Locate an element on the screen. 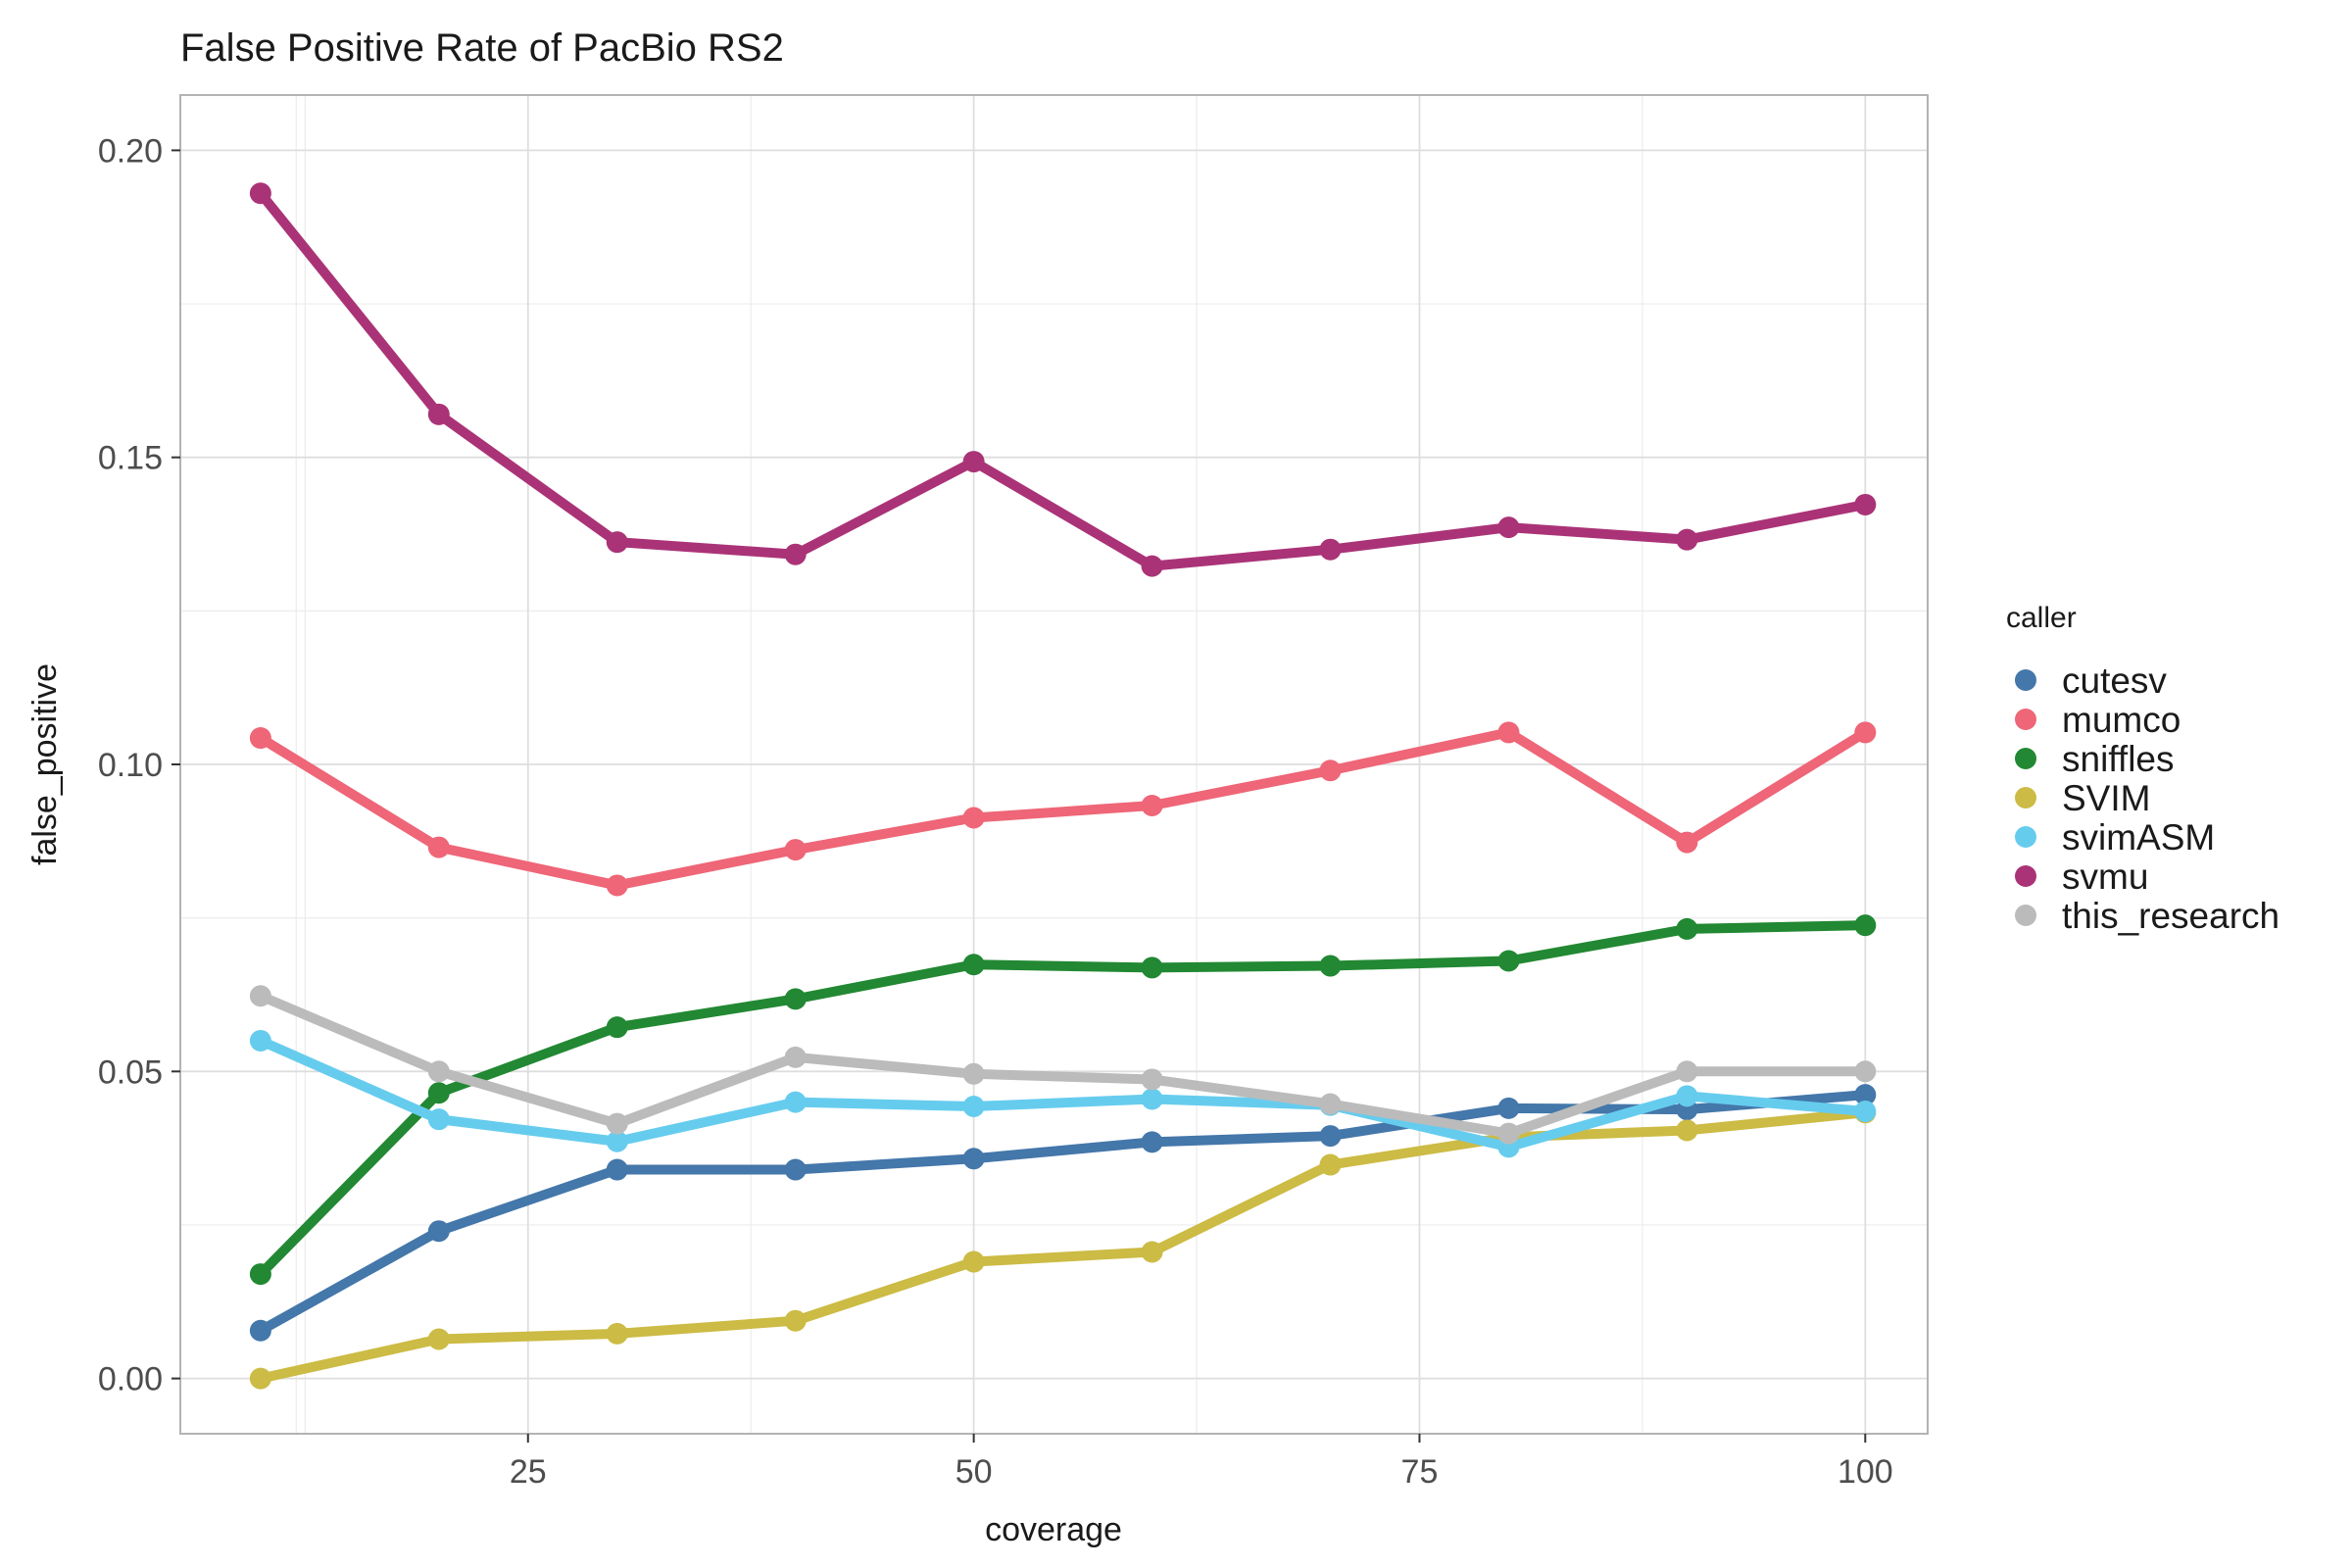  legend-key-SVIM is located at coordinates (2025, 797).